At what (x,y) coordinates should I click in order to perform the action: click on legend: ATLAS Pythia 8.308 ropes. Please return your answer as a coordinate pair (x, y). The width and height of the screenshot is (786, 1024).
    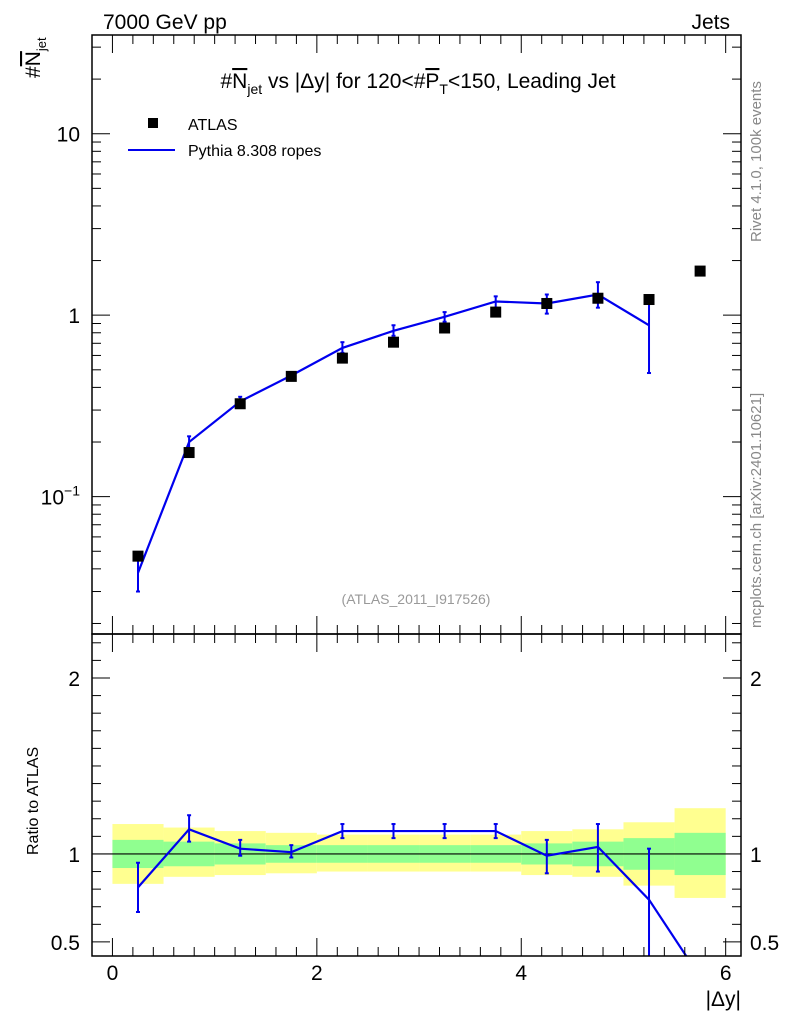
    Looking at the image, I should click on (224, 138).